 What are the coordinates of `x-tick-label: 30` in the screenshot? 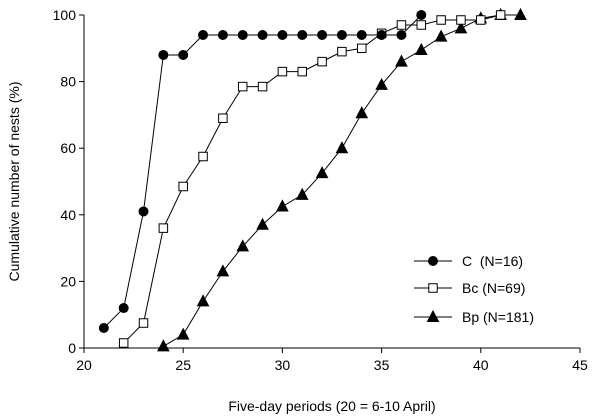 It's located at (283, 365).